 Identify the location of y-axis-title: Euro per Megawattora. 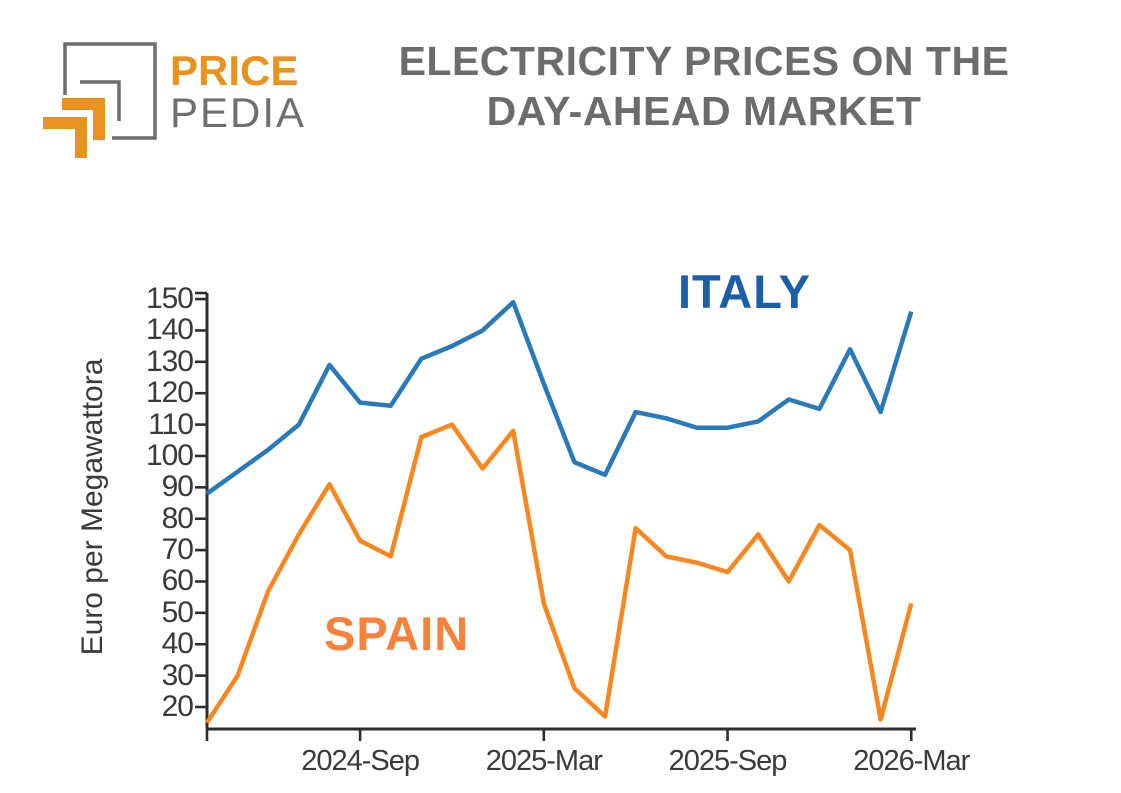
(92, 507).